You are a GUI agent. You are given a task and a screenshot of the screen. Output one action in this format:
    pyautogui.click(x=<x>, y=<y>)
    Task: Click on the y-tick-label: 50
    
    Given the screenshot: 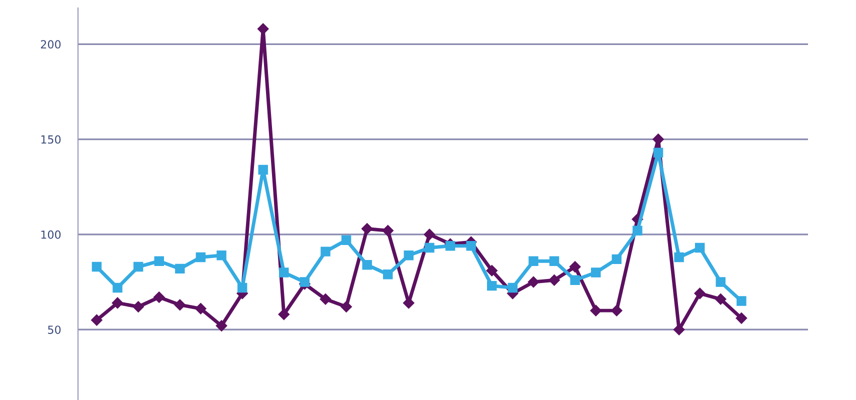 What is the action you would take?
    pyautogui.click(x=54, y=330)
    